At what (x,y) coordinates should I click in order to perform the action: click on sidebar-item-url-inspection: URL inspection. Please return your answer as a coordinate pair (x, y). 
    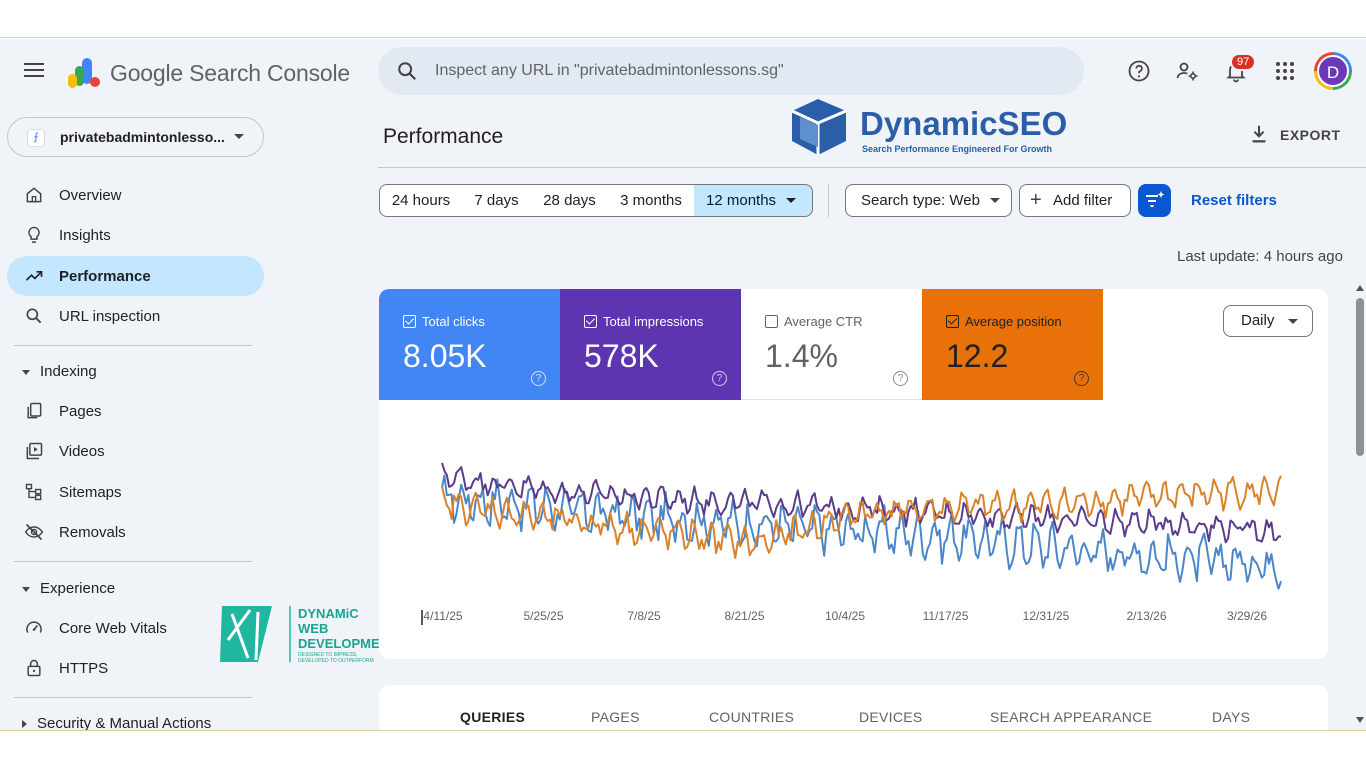
    Looking at the image, I should click on (135, 316).